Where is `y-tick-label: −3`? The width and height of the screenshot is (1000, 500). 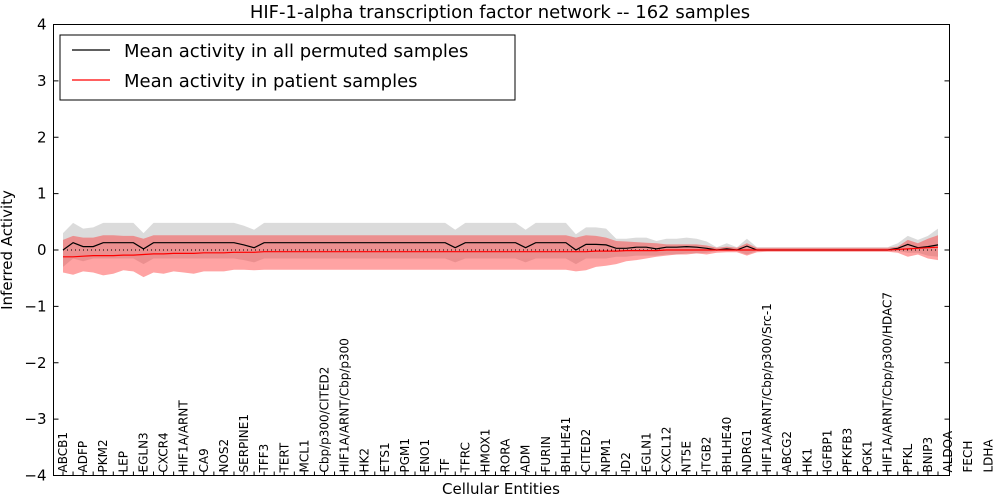 y-tick-label: −3 is located at coordinates (35, 419).